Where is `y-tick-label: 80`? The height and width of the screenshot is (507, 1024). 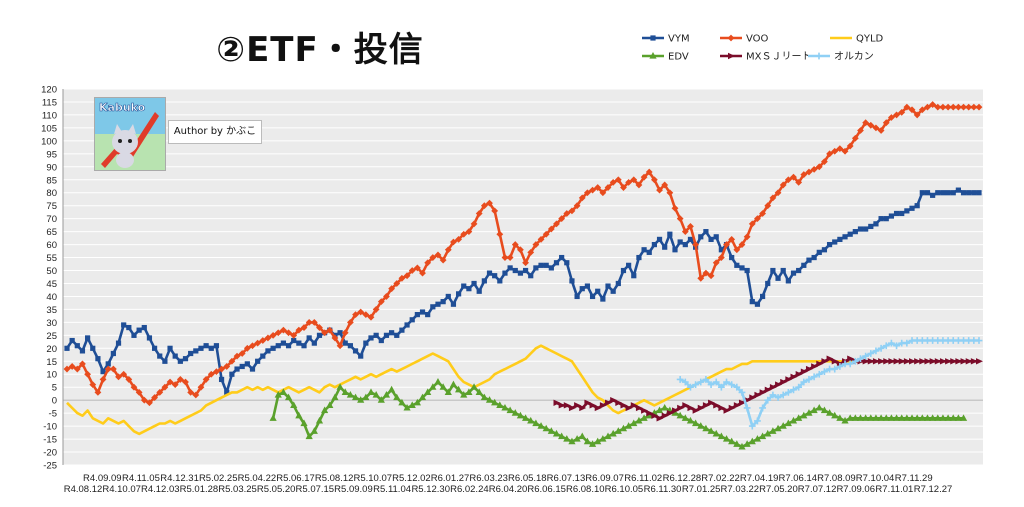
y-tick-label: 80 is located at coordinates (51, 193).